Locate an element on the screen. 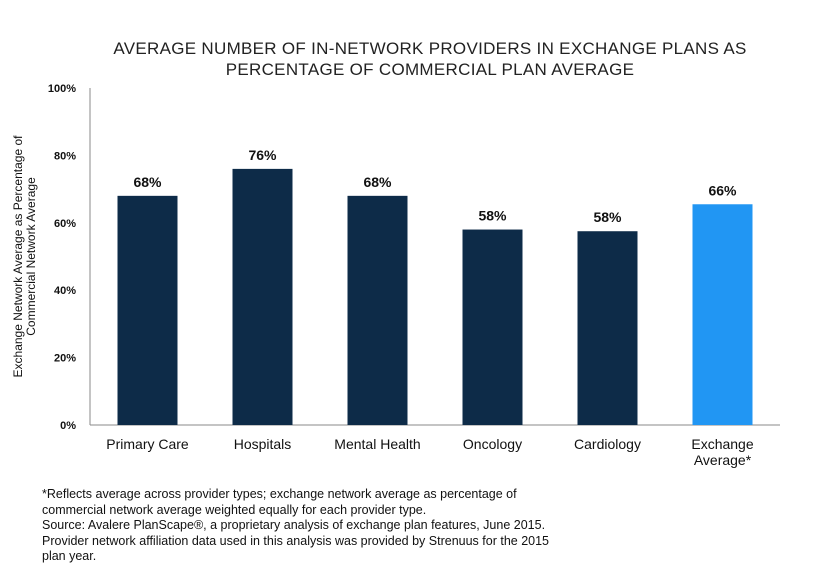  y-tick-label: 40% is located at coordinates (65, 291).